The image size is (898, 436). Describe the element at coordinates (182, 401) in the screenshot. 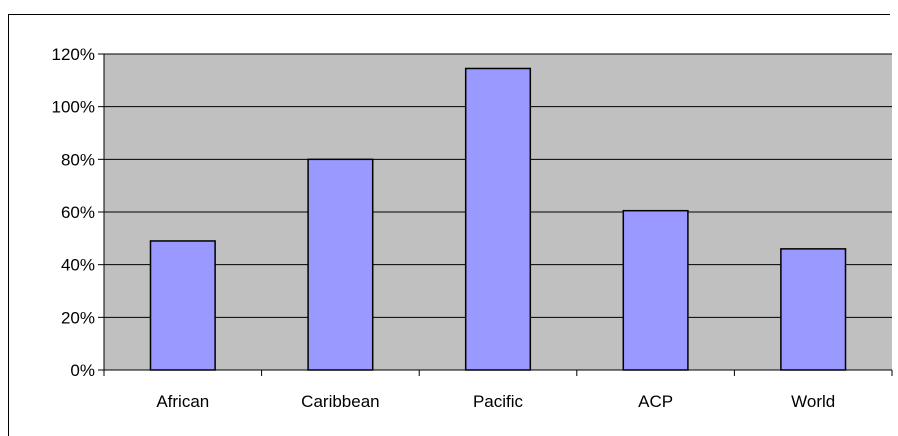

I see `x-tick-label: African` at that location.